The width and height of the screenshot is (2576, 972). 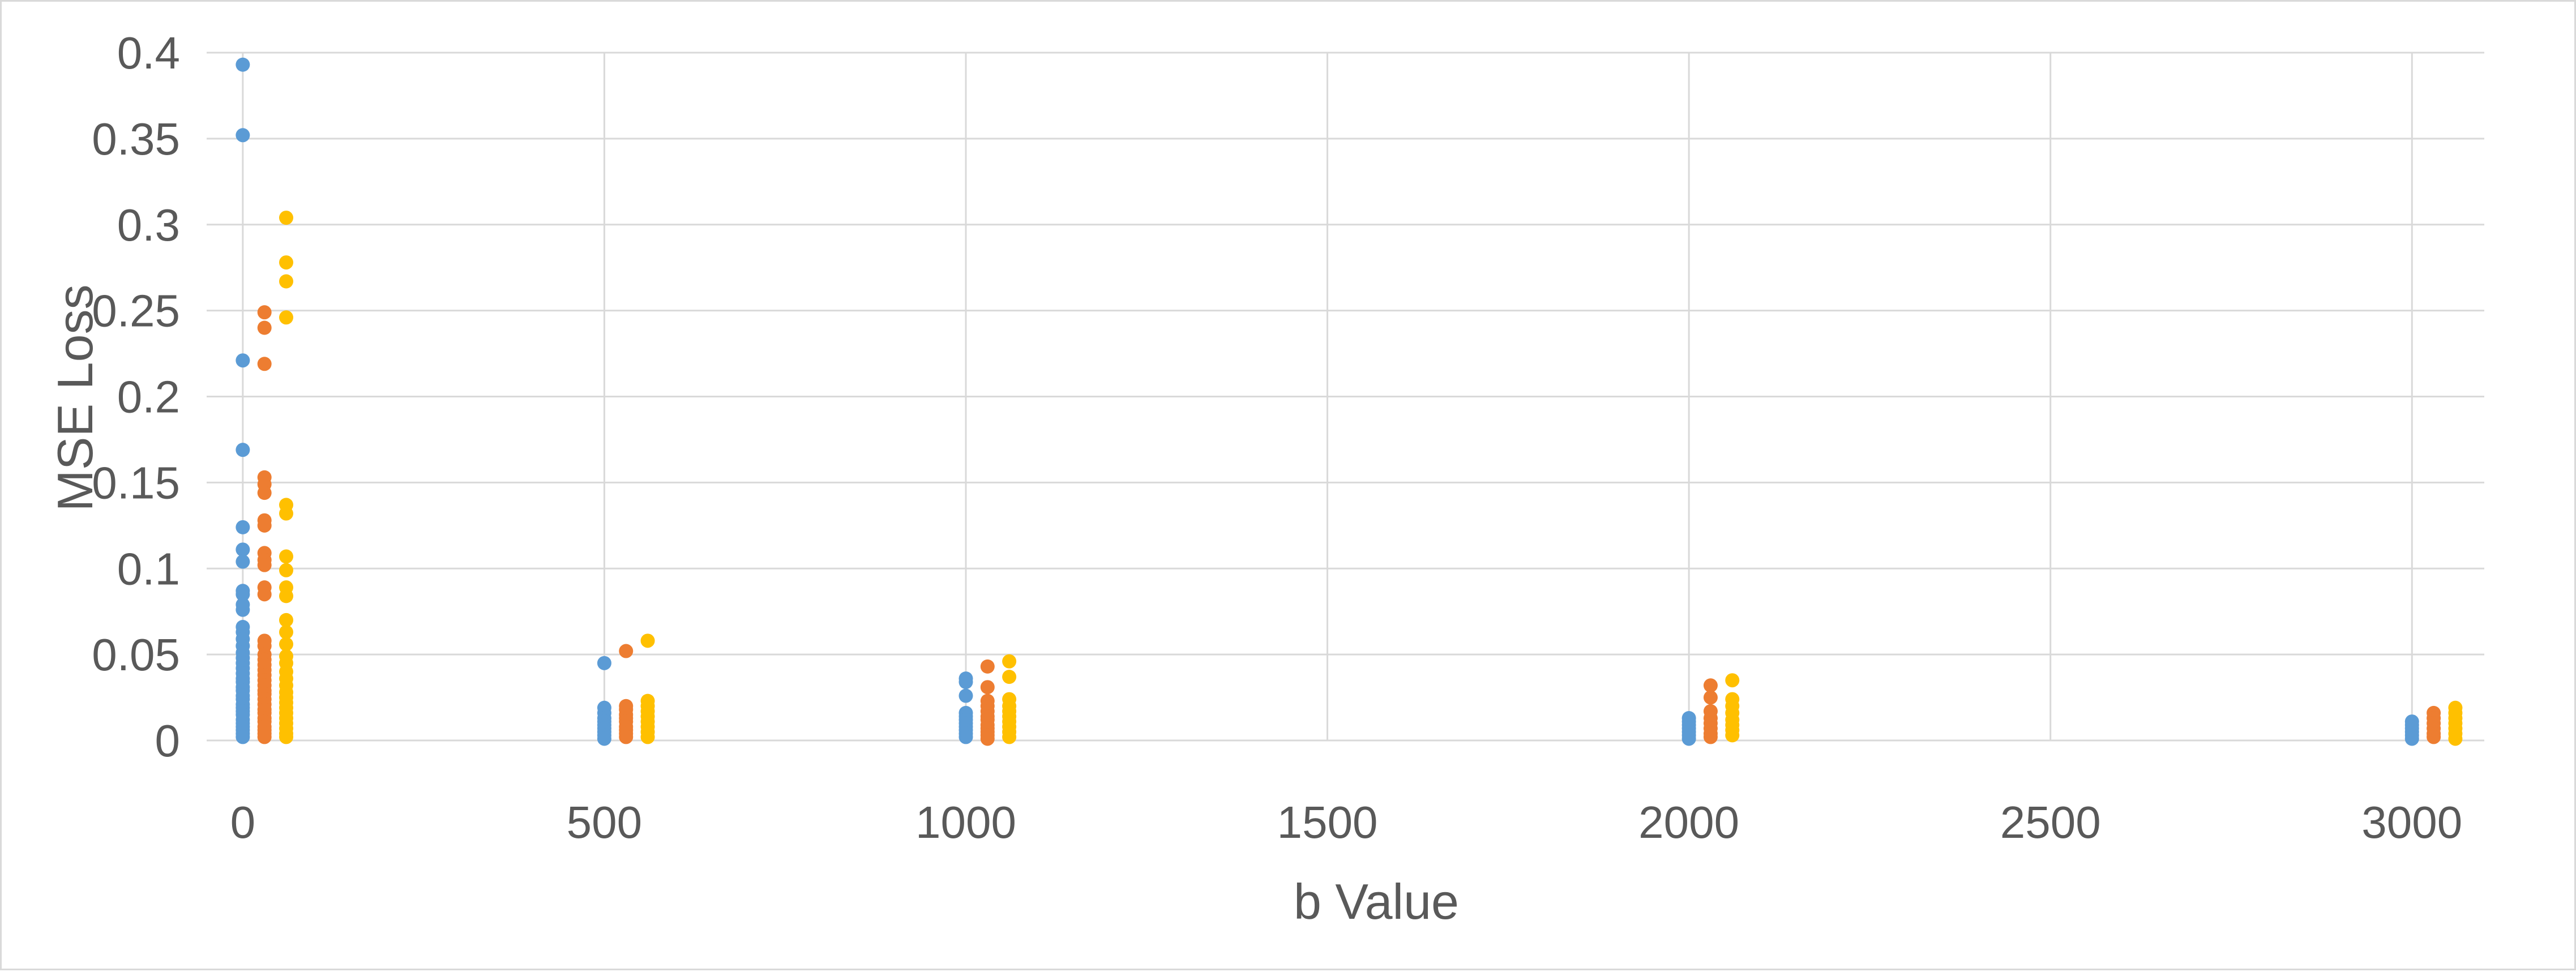 What do you see at coordinates (148, 53) in the screenshot?
I see `y-tick-label: 0.4` at bounding box center [148, 53].